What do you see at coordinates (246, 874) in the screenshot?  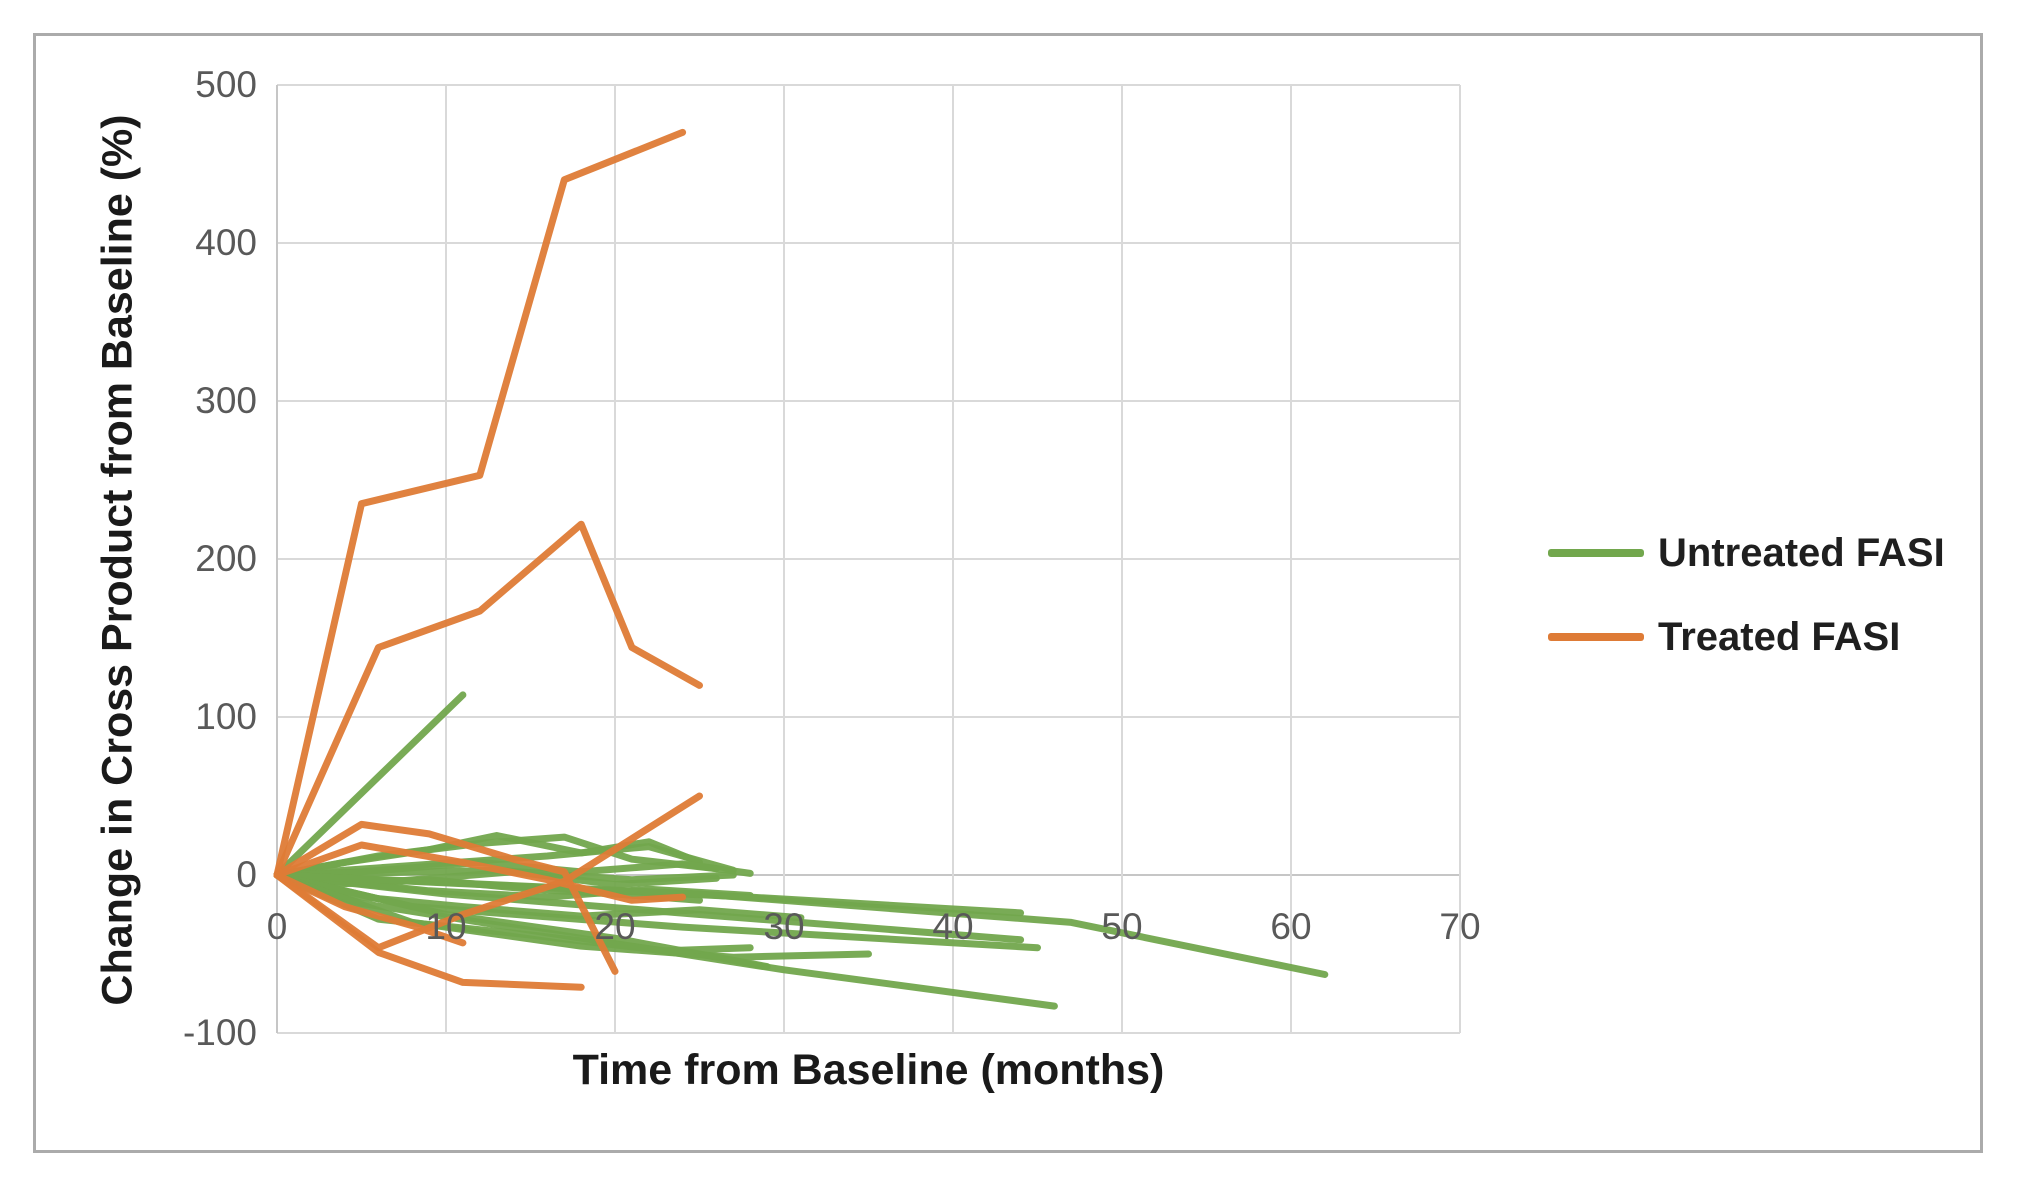 I see `y-tick-label-0: 0` at bounding box center [246, 874].